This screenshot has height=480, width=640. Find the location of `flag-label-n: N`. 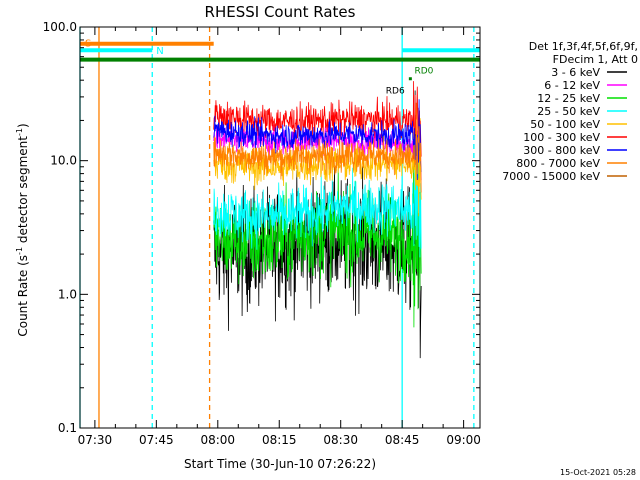

flag-label-n: N is located at coordinates (159, 51).